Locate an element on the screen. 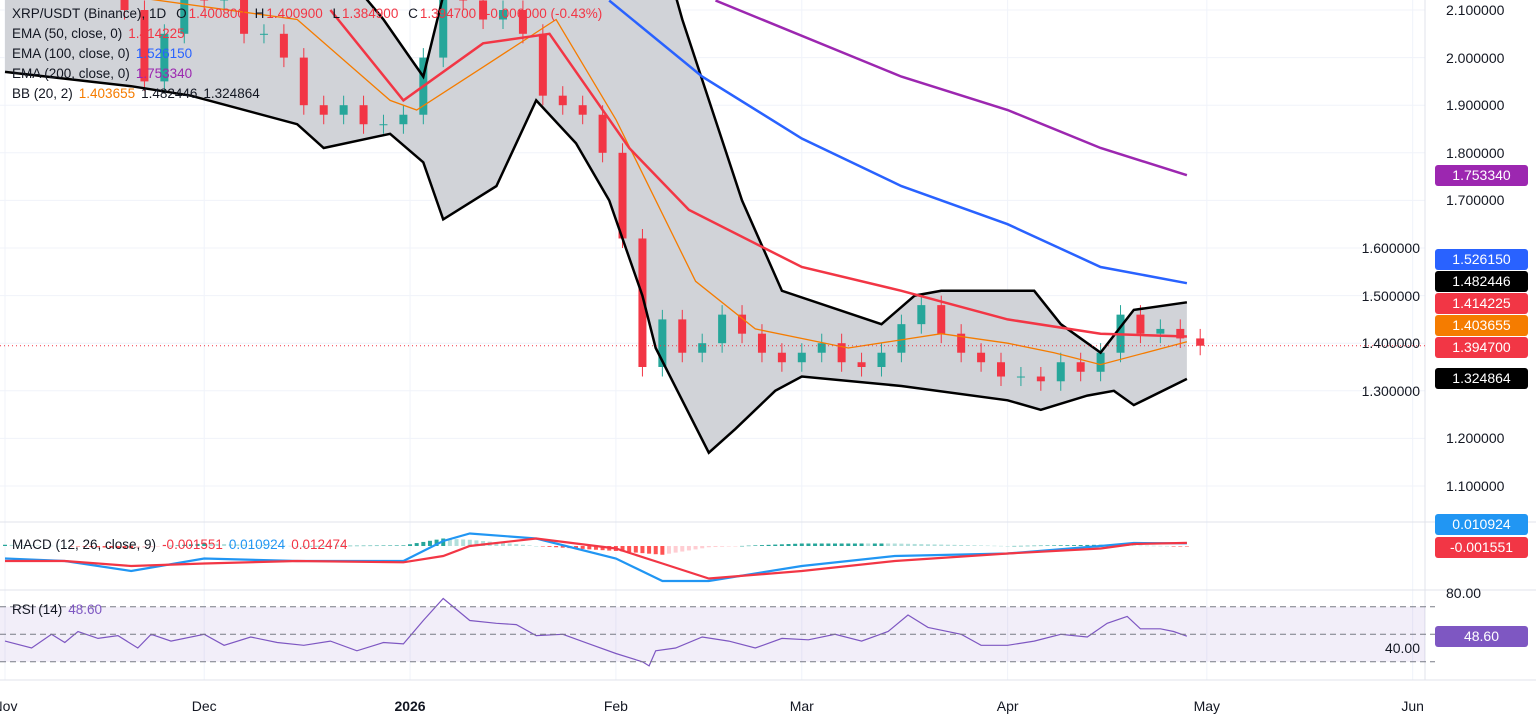  change-value: -0.006000 (-0.43%) is located at coordinates (544, 13).